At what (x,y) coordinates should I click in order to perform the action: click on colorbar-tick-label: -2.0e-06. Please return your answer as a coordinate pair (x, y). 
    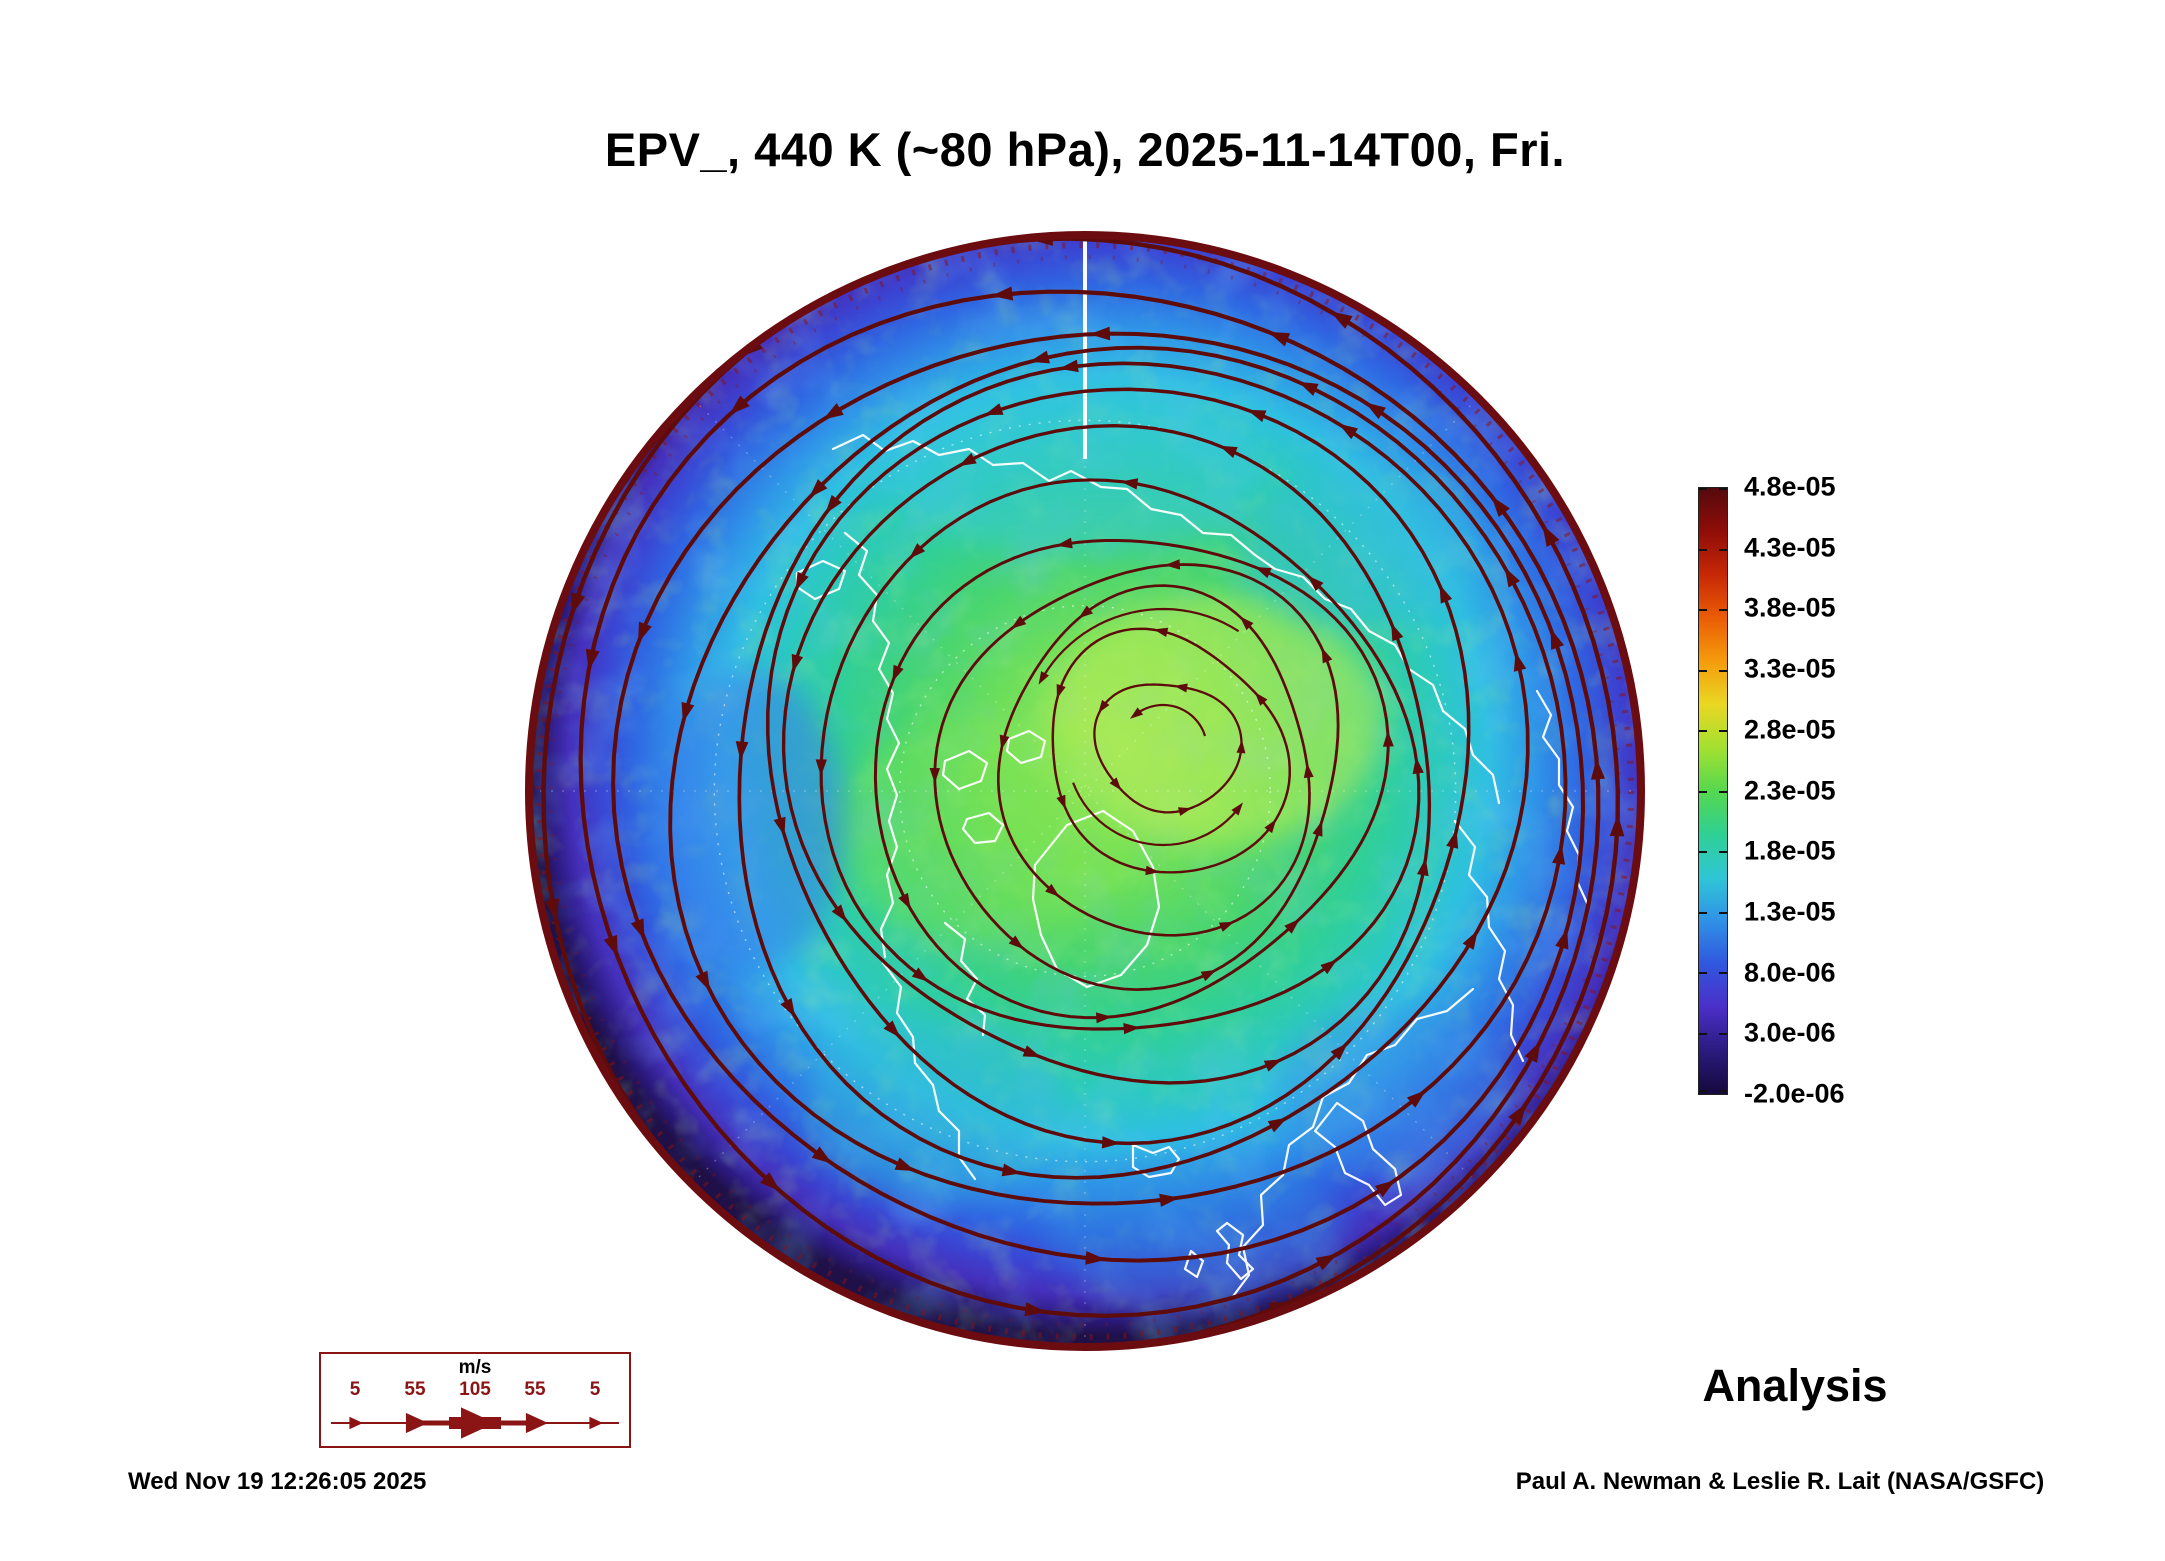
    Looking at the image, I should click on (1794, 1093).